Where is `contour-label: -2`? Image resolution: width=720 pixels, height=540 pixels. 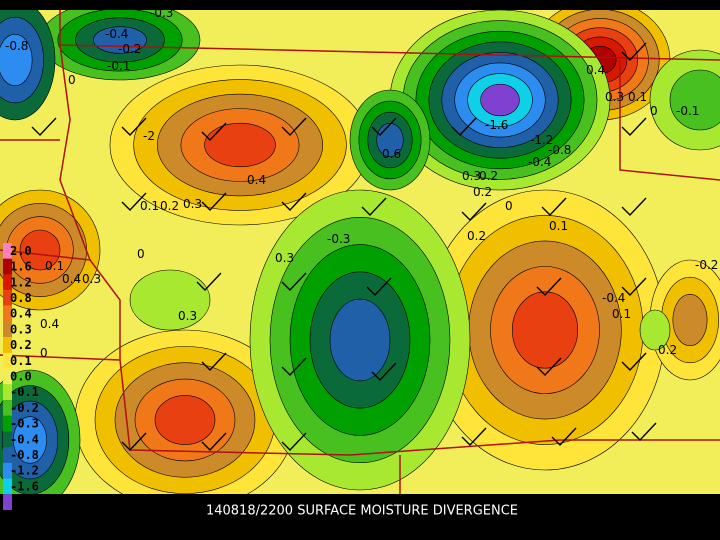
contour-label: -2 is located at coordinates (149, 136).